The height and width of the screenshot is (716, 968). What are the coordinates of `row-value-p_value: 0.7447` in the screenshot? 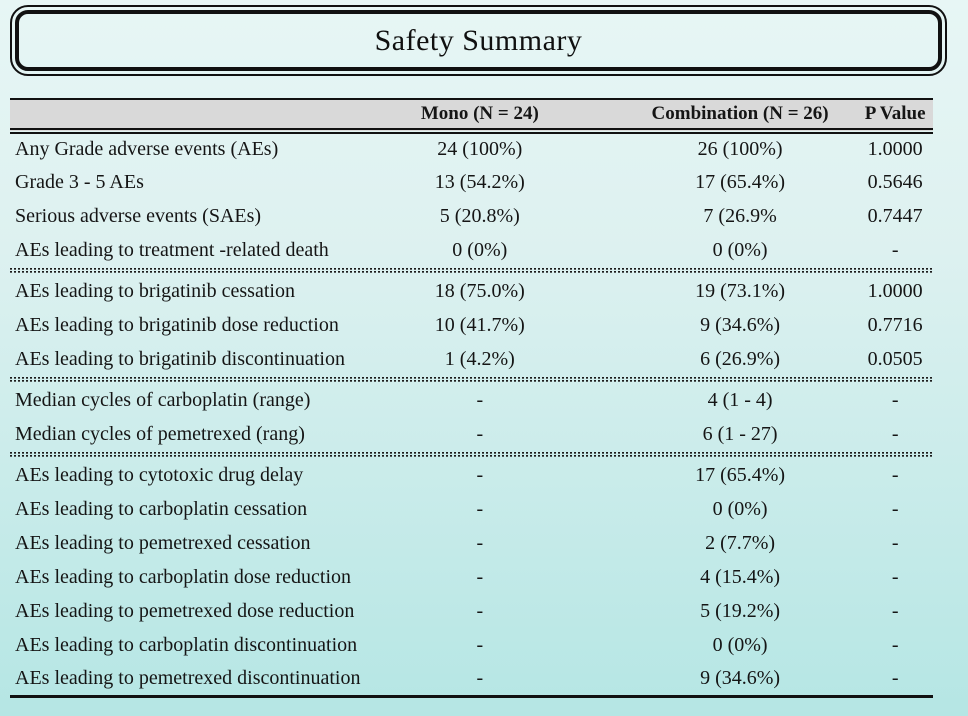 It's located at (895, 215).